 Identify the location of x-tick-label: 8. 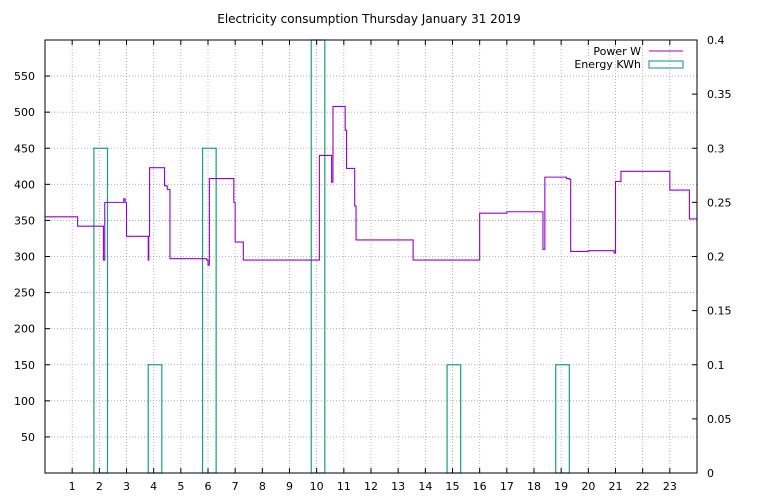
(262, 486).